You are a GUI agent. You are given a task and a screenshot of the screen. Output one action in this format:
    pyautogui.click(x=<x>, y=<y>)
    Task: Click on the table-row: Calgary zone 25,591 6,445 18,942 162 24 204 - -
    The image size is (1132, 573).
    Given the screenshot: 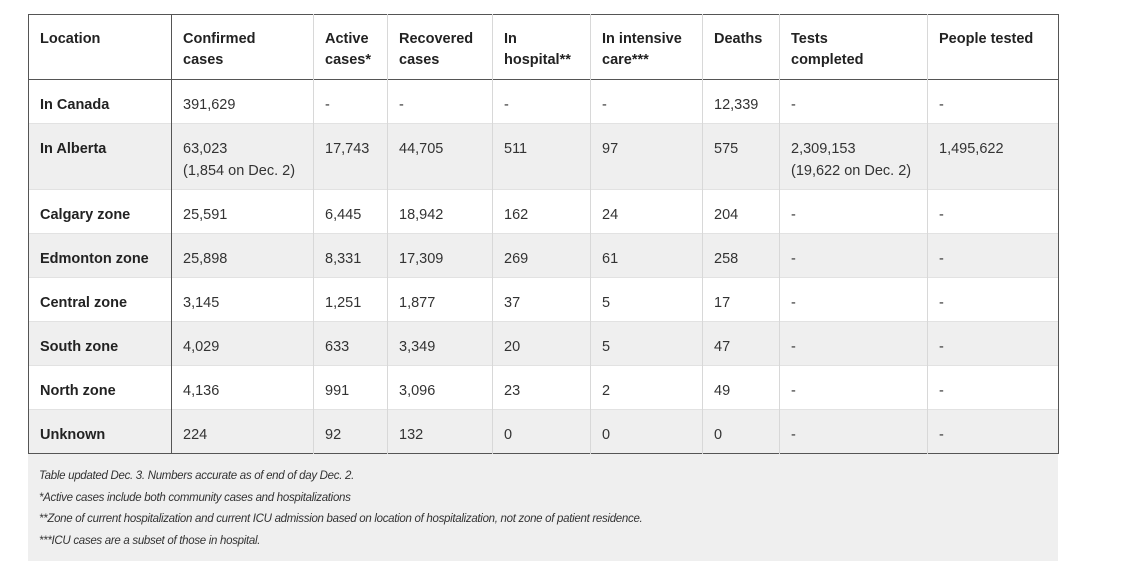 What is the action you would take?
    pyautogui.click(x=543, y=211)
    